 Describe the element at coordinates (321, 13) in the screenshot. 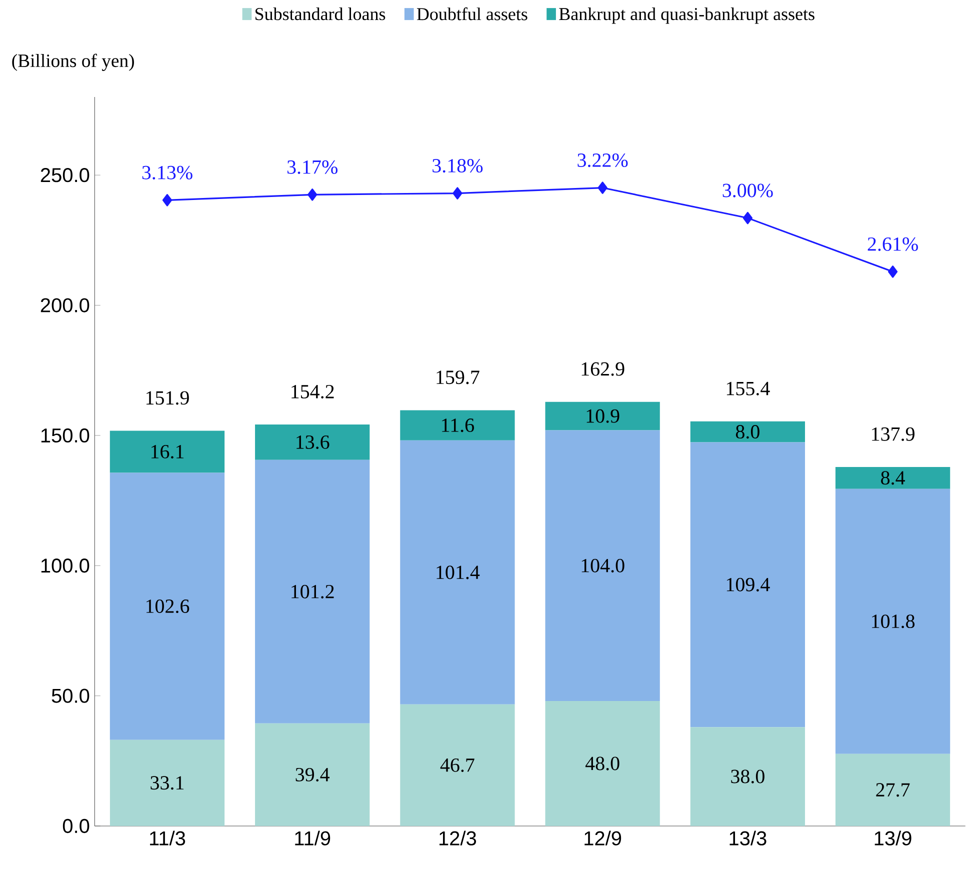

I see `legend-label: Substandard loans` at that location.